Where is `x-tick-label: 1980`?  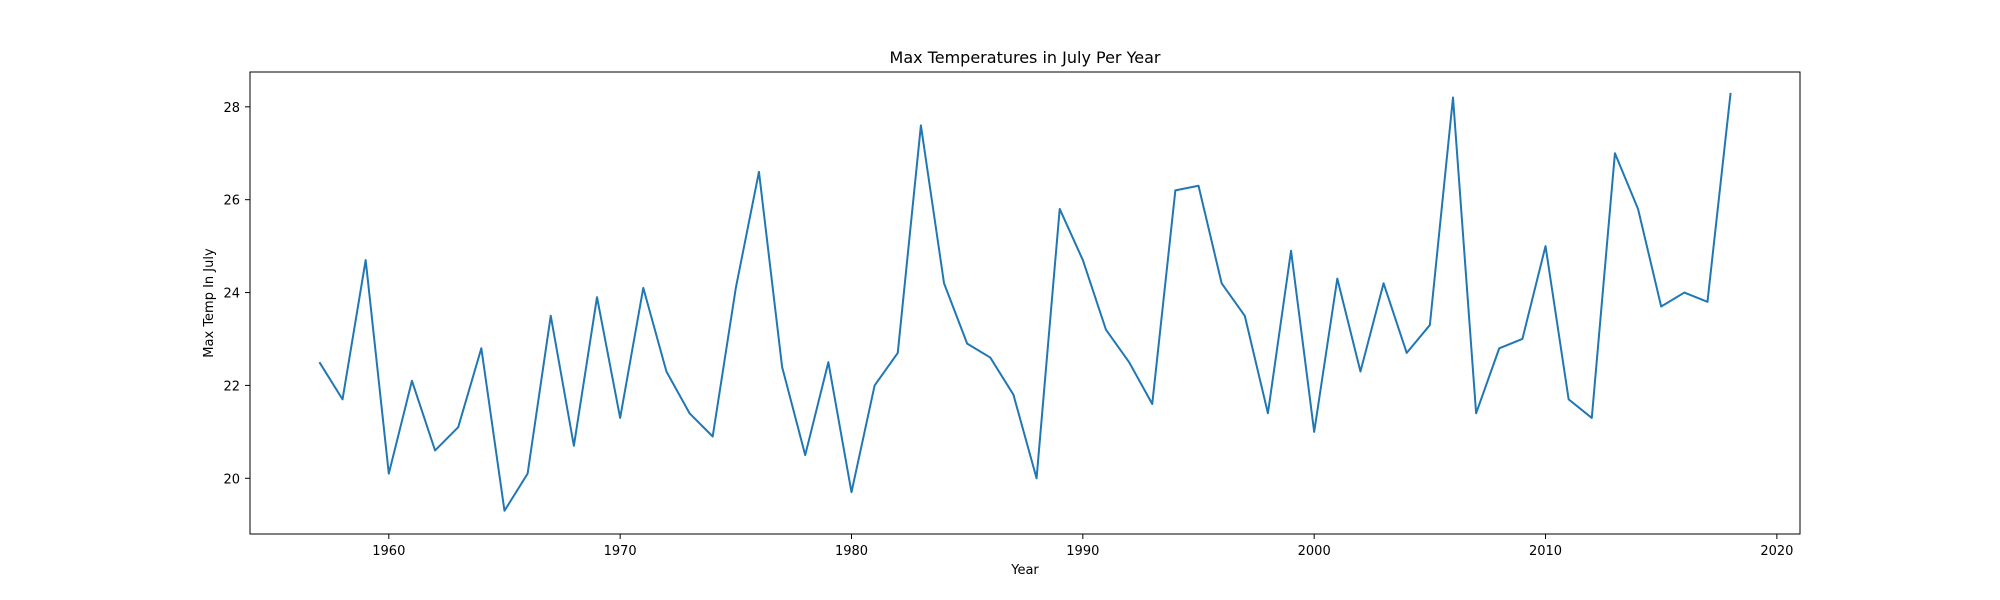
x-tick-label: 1980 is located at coordinates (851, 551).